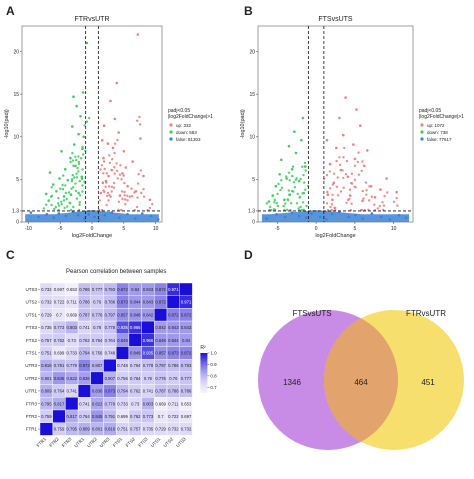 Image resolution: width=474 pixels, height=479 pixels. I want to click on heatmap-cell-value: 0.732, so click(46, 289).